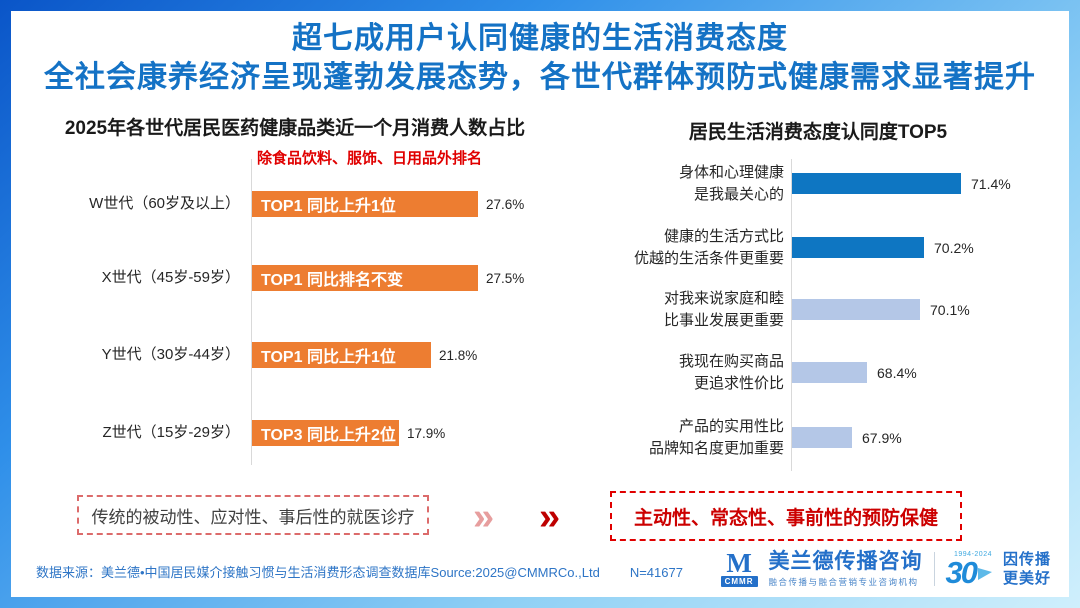  I want to click on brand-name: 美兰德传播咨询, so click(845, 561).